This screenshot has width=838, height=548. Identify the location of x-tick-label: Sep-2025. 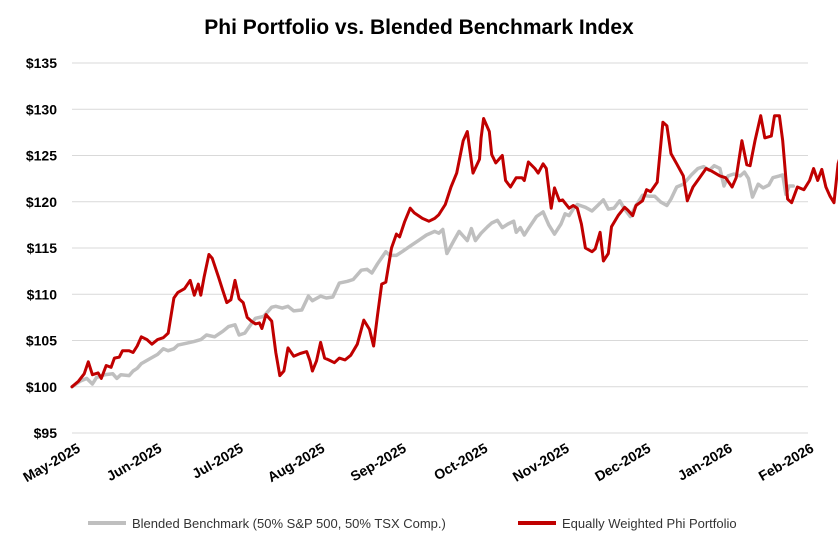
(377, 462).